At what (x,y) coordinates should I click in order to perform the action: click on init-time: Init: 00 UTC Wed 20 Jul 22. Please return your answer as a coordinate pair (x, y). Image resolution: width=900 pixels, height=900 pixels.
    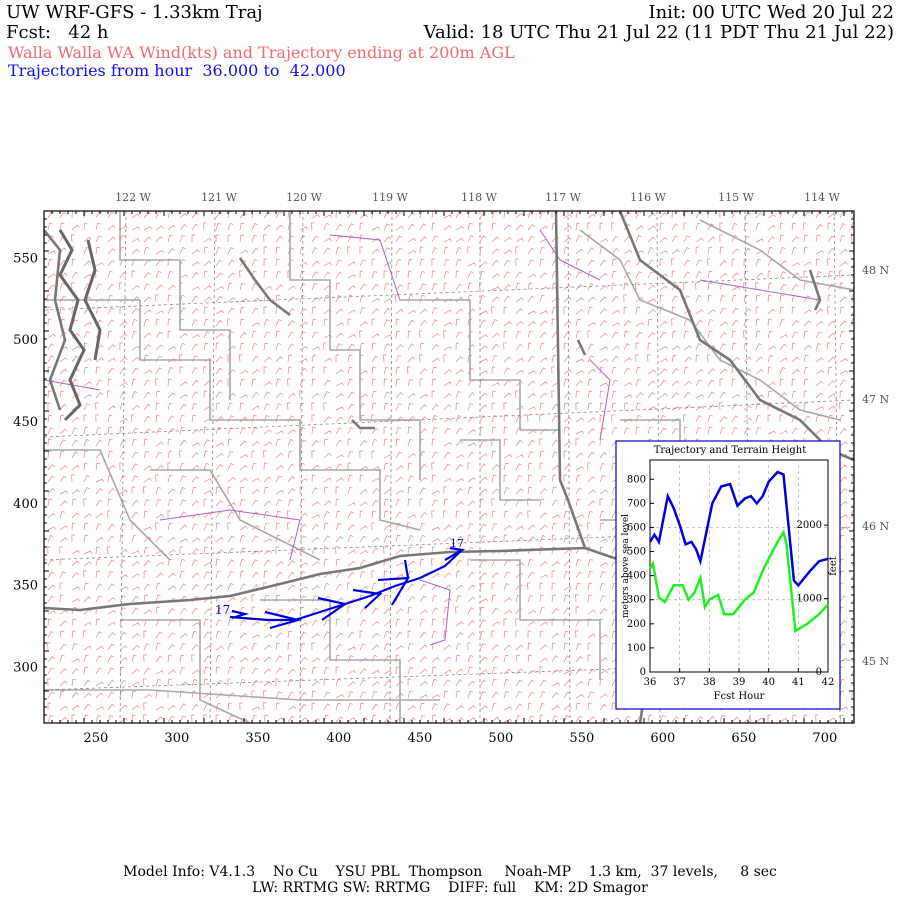
    Looking at the image, I should click on (771, 12).